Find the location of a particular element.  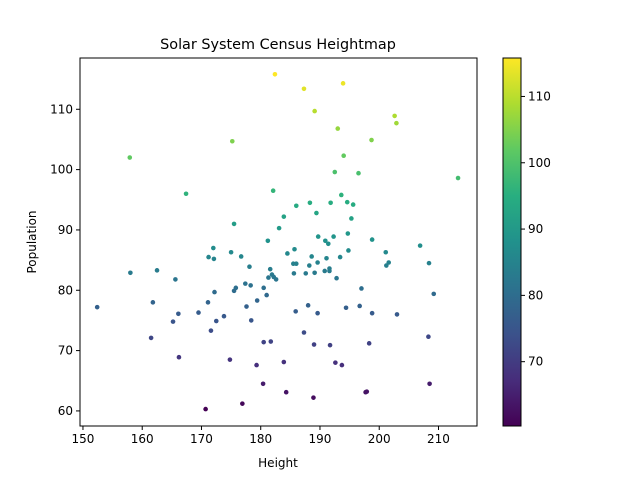

chart-title: Solar System Census Heightmap is located at coordinates (278, 45).